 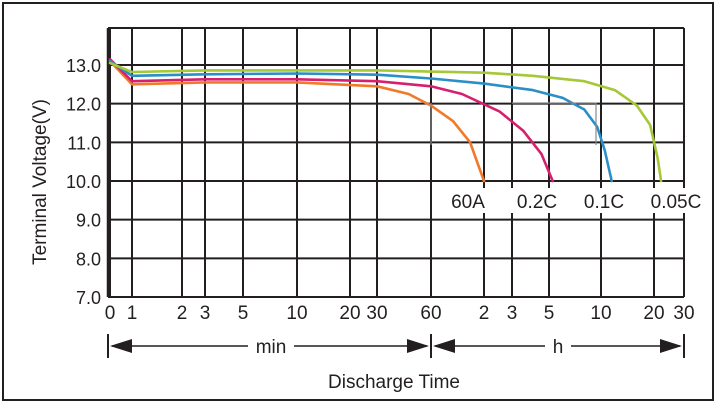 I want to click on range-label: min, so click(x=271, y=347).